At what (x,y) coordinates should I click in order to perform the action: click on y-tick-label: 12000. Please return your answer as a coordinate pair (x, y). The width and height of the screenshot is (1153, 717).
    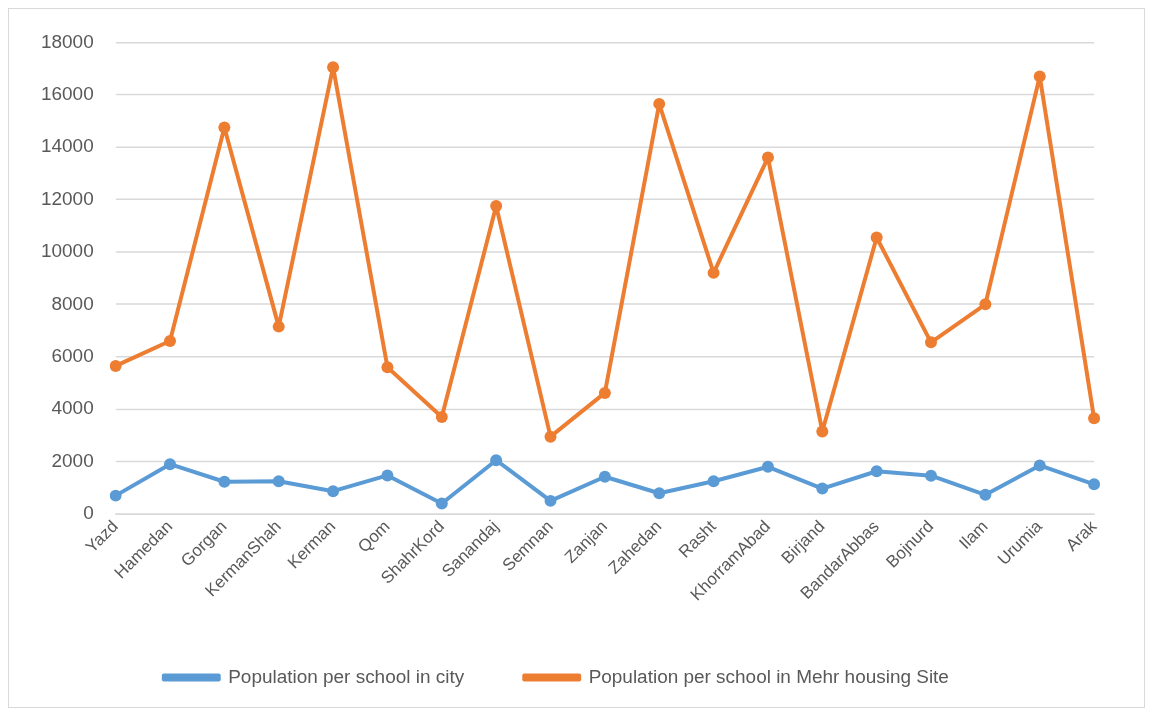
    Looking at the image, I should click on (67, 198).